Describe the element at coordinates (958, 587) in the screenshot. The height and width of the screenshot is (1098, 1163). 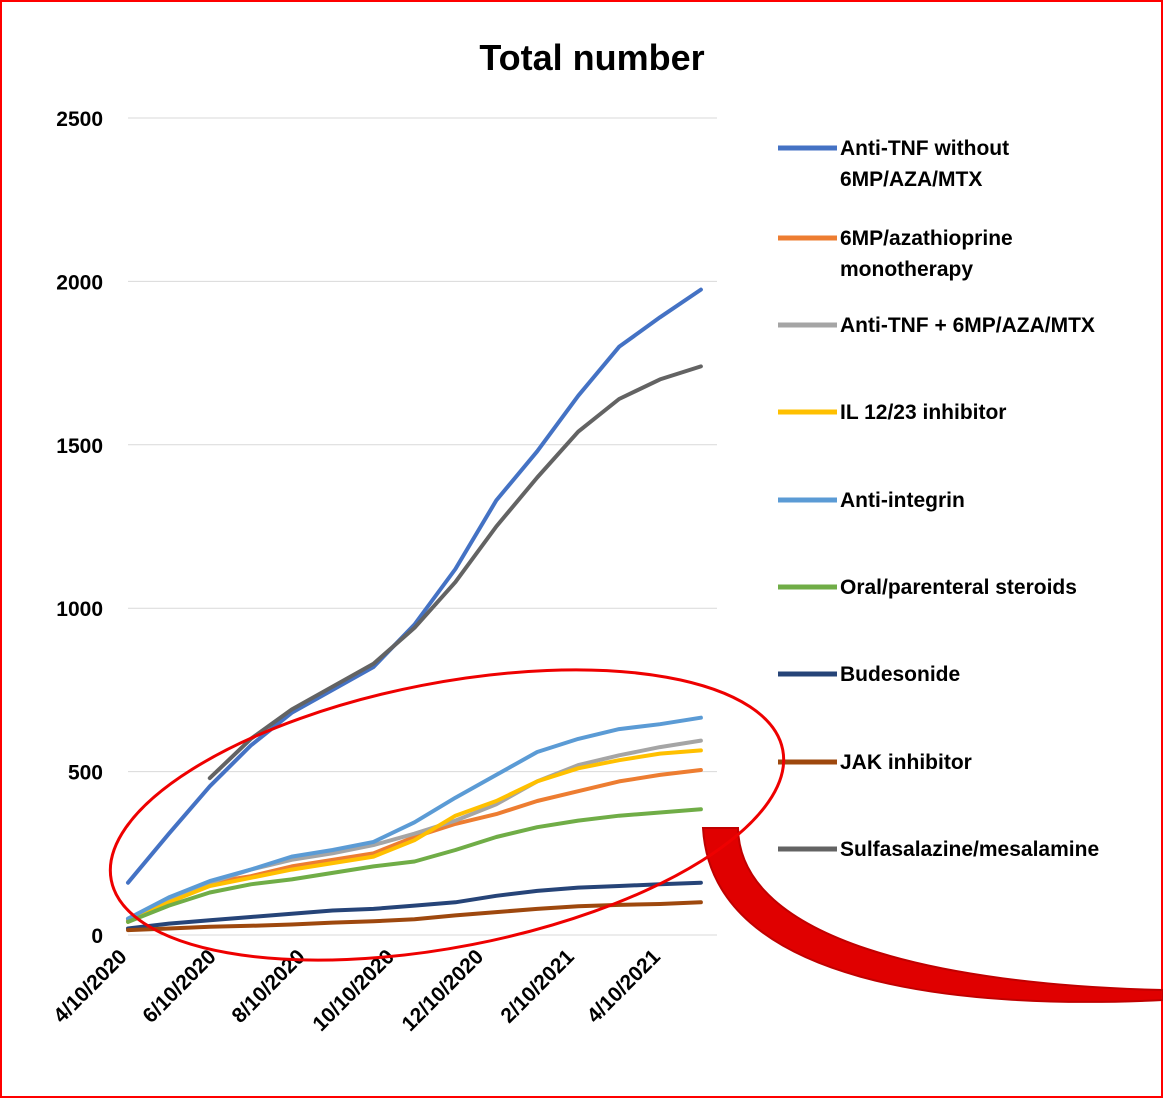
I see `legend-label: Oral/parenteral steroids` at that location.